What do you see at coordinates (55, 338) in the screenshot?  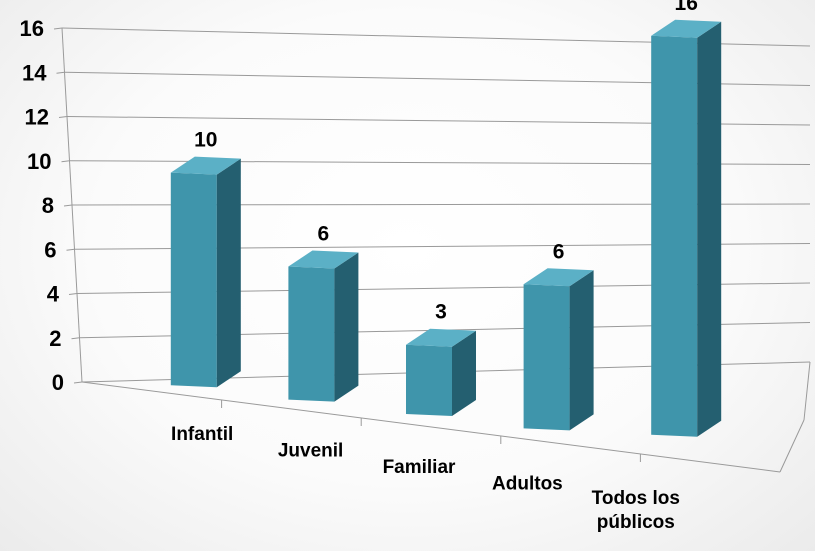 I see `y-tick-label: 2` at bounding box center [55, 338].